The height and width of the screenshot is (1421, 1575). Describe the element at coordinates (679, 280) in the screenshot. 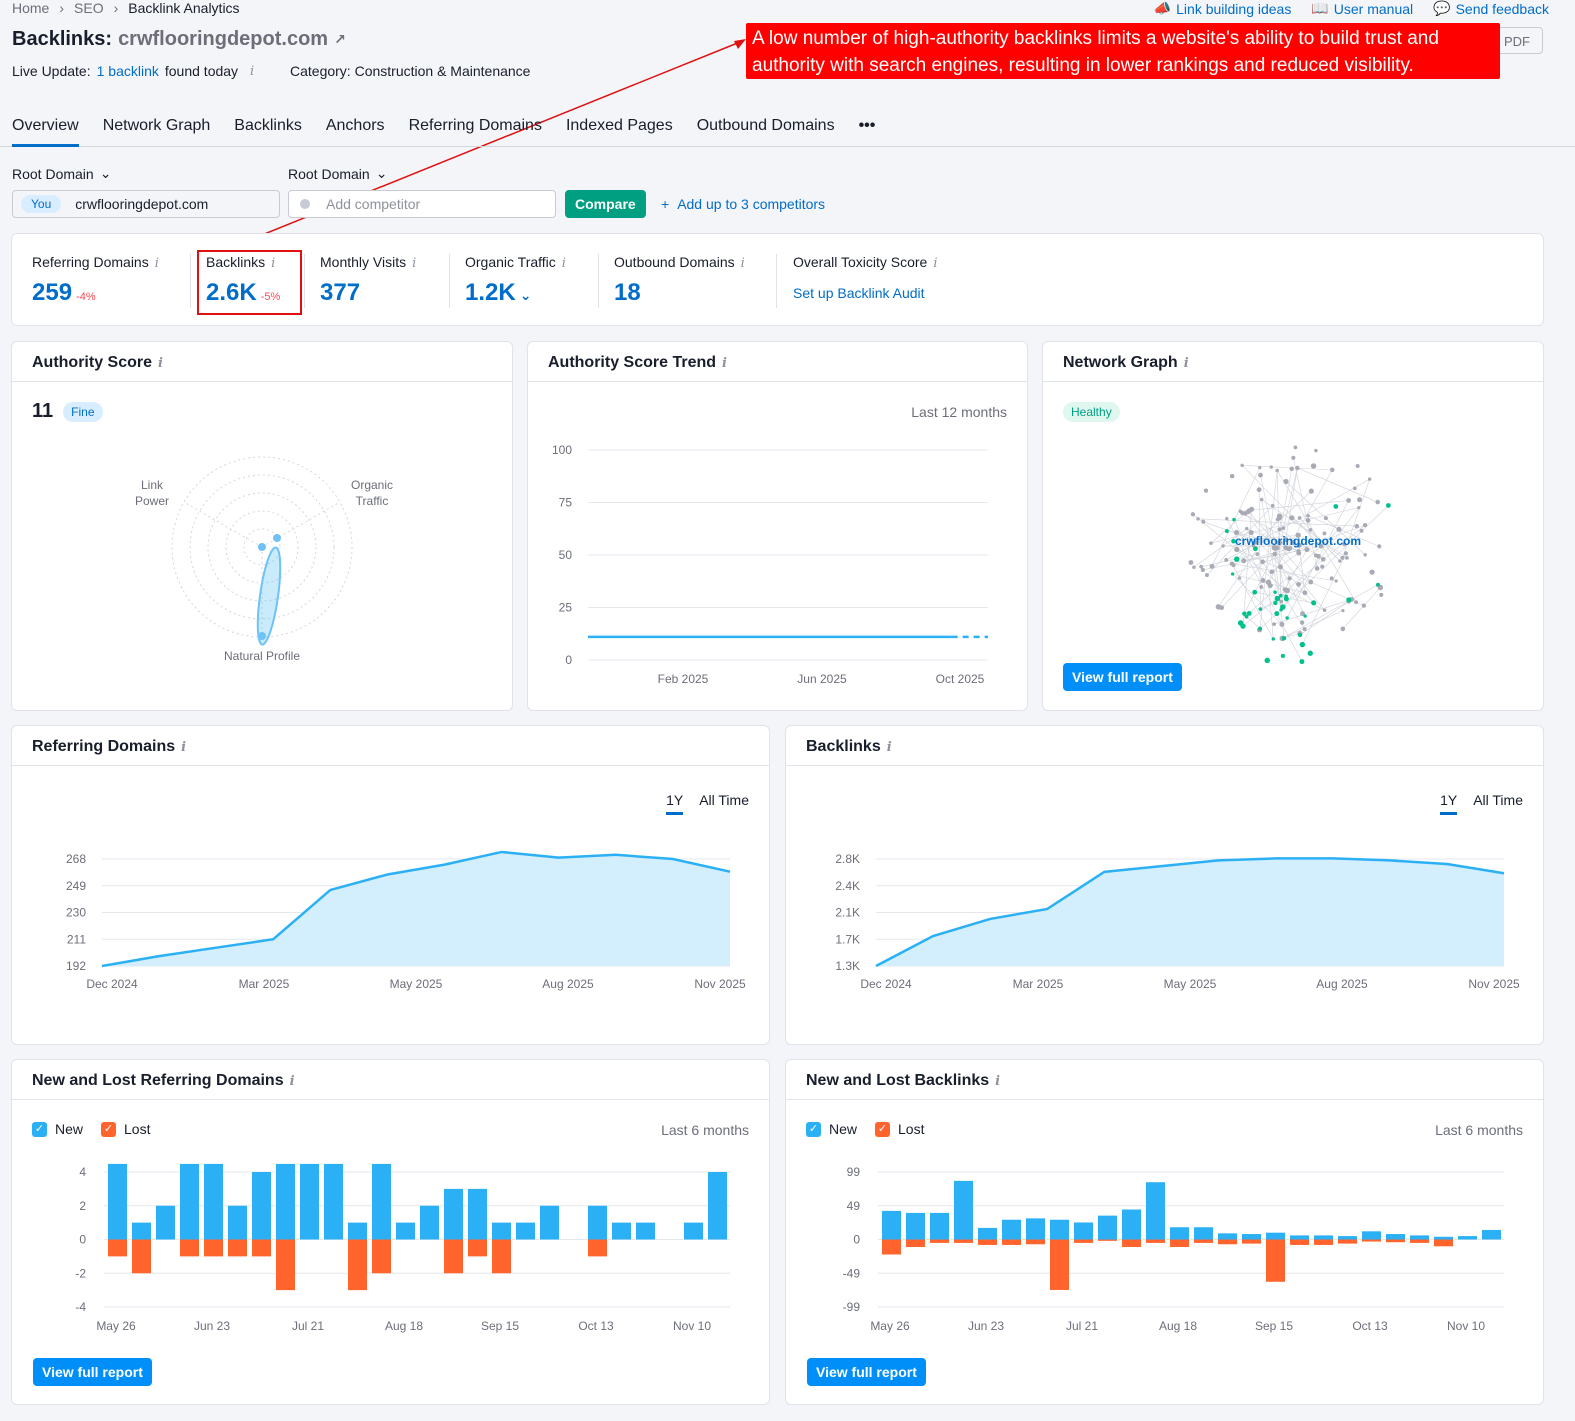

I see `metric-outbound-domains: Outbound Domains i 18` at that location.